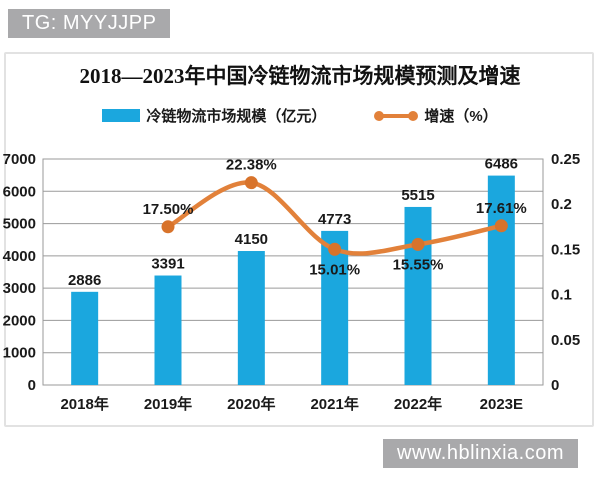 The image size is (600, 480). Describe the element at coordinates (236, 116) in the screenshot. I see `legend-label-market-size: 冷链物流市场规模（亿元）` at that location.